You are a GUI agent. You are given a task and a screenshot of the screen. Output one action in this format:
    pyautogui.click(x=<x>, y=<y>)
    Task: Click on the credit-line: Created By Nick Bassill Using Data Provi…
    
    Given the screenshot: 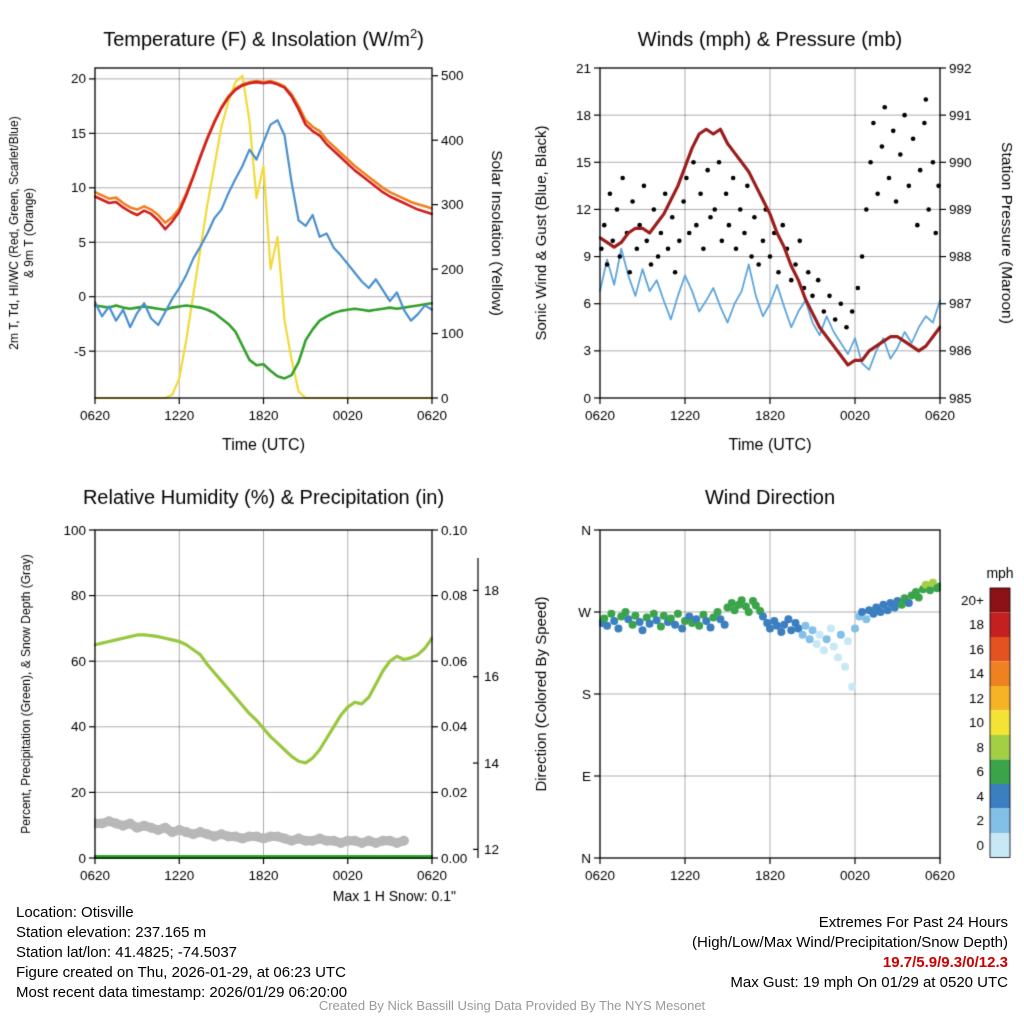 What is the action you would take?
    pyautogui.click(x=512, y=1005)
    